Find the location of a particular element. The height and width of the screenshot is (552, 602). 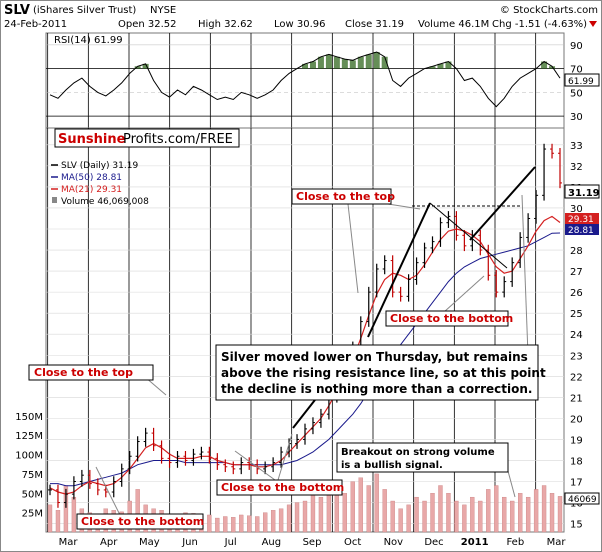

legend-ma21: MA(21) 29.31 is located at coordinates (91, 190).